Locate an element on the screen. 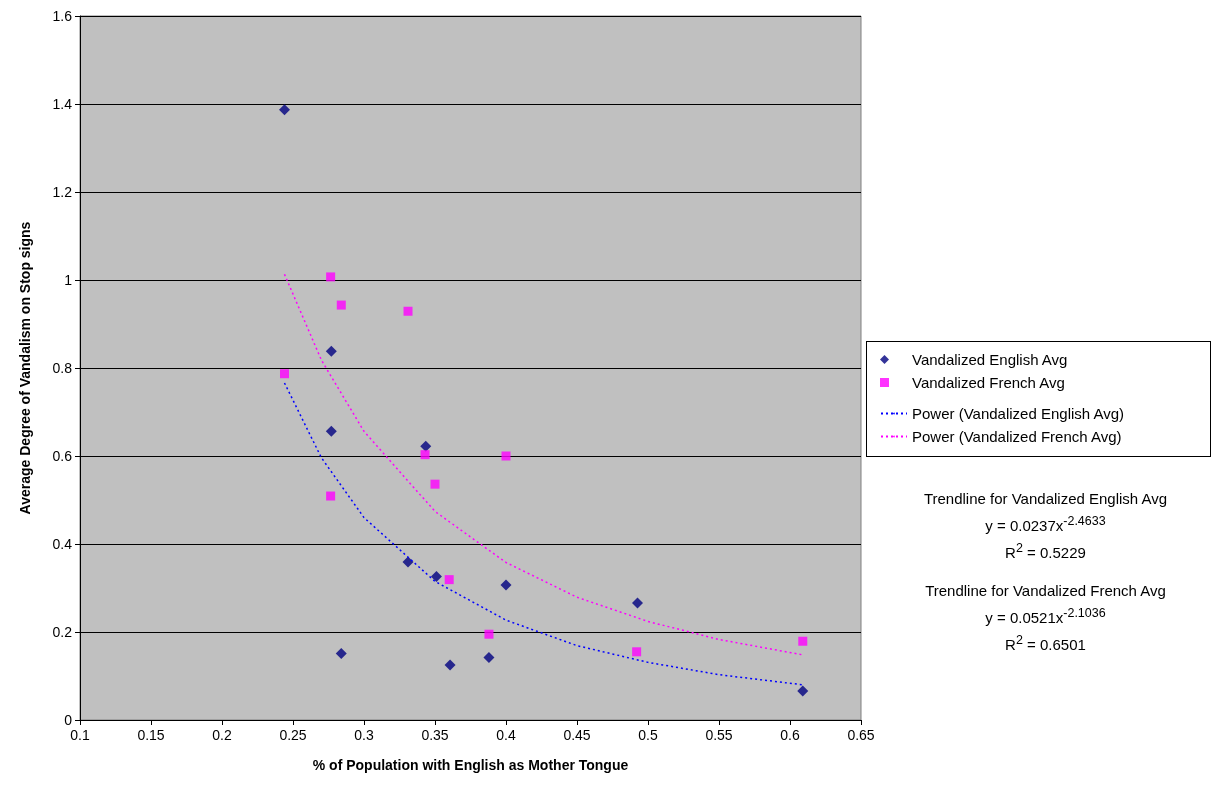 This screenshot has width=1221, height=808. y-tick-label: 0.6 is located at coordinates (62, 456).